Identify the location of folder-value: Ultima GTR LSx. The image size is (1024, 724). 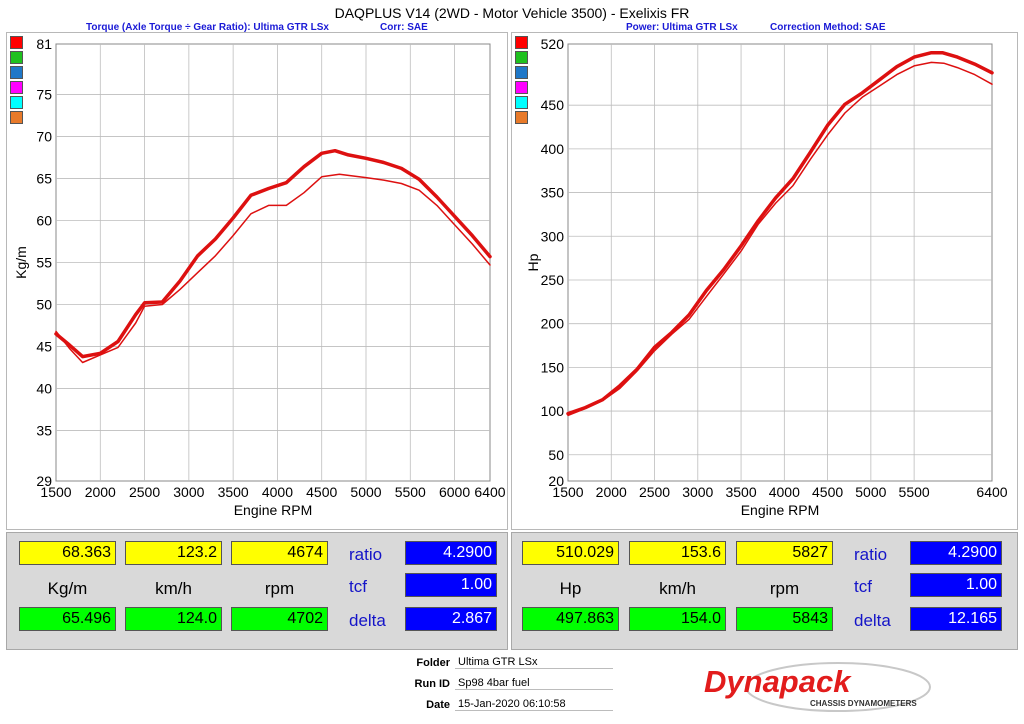
(534, 662).